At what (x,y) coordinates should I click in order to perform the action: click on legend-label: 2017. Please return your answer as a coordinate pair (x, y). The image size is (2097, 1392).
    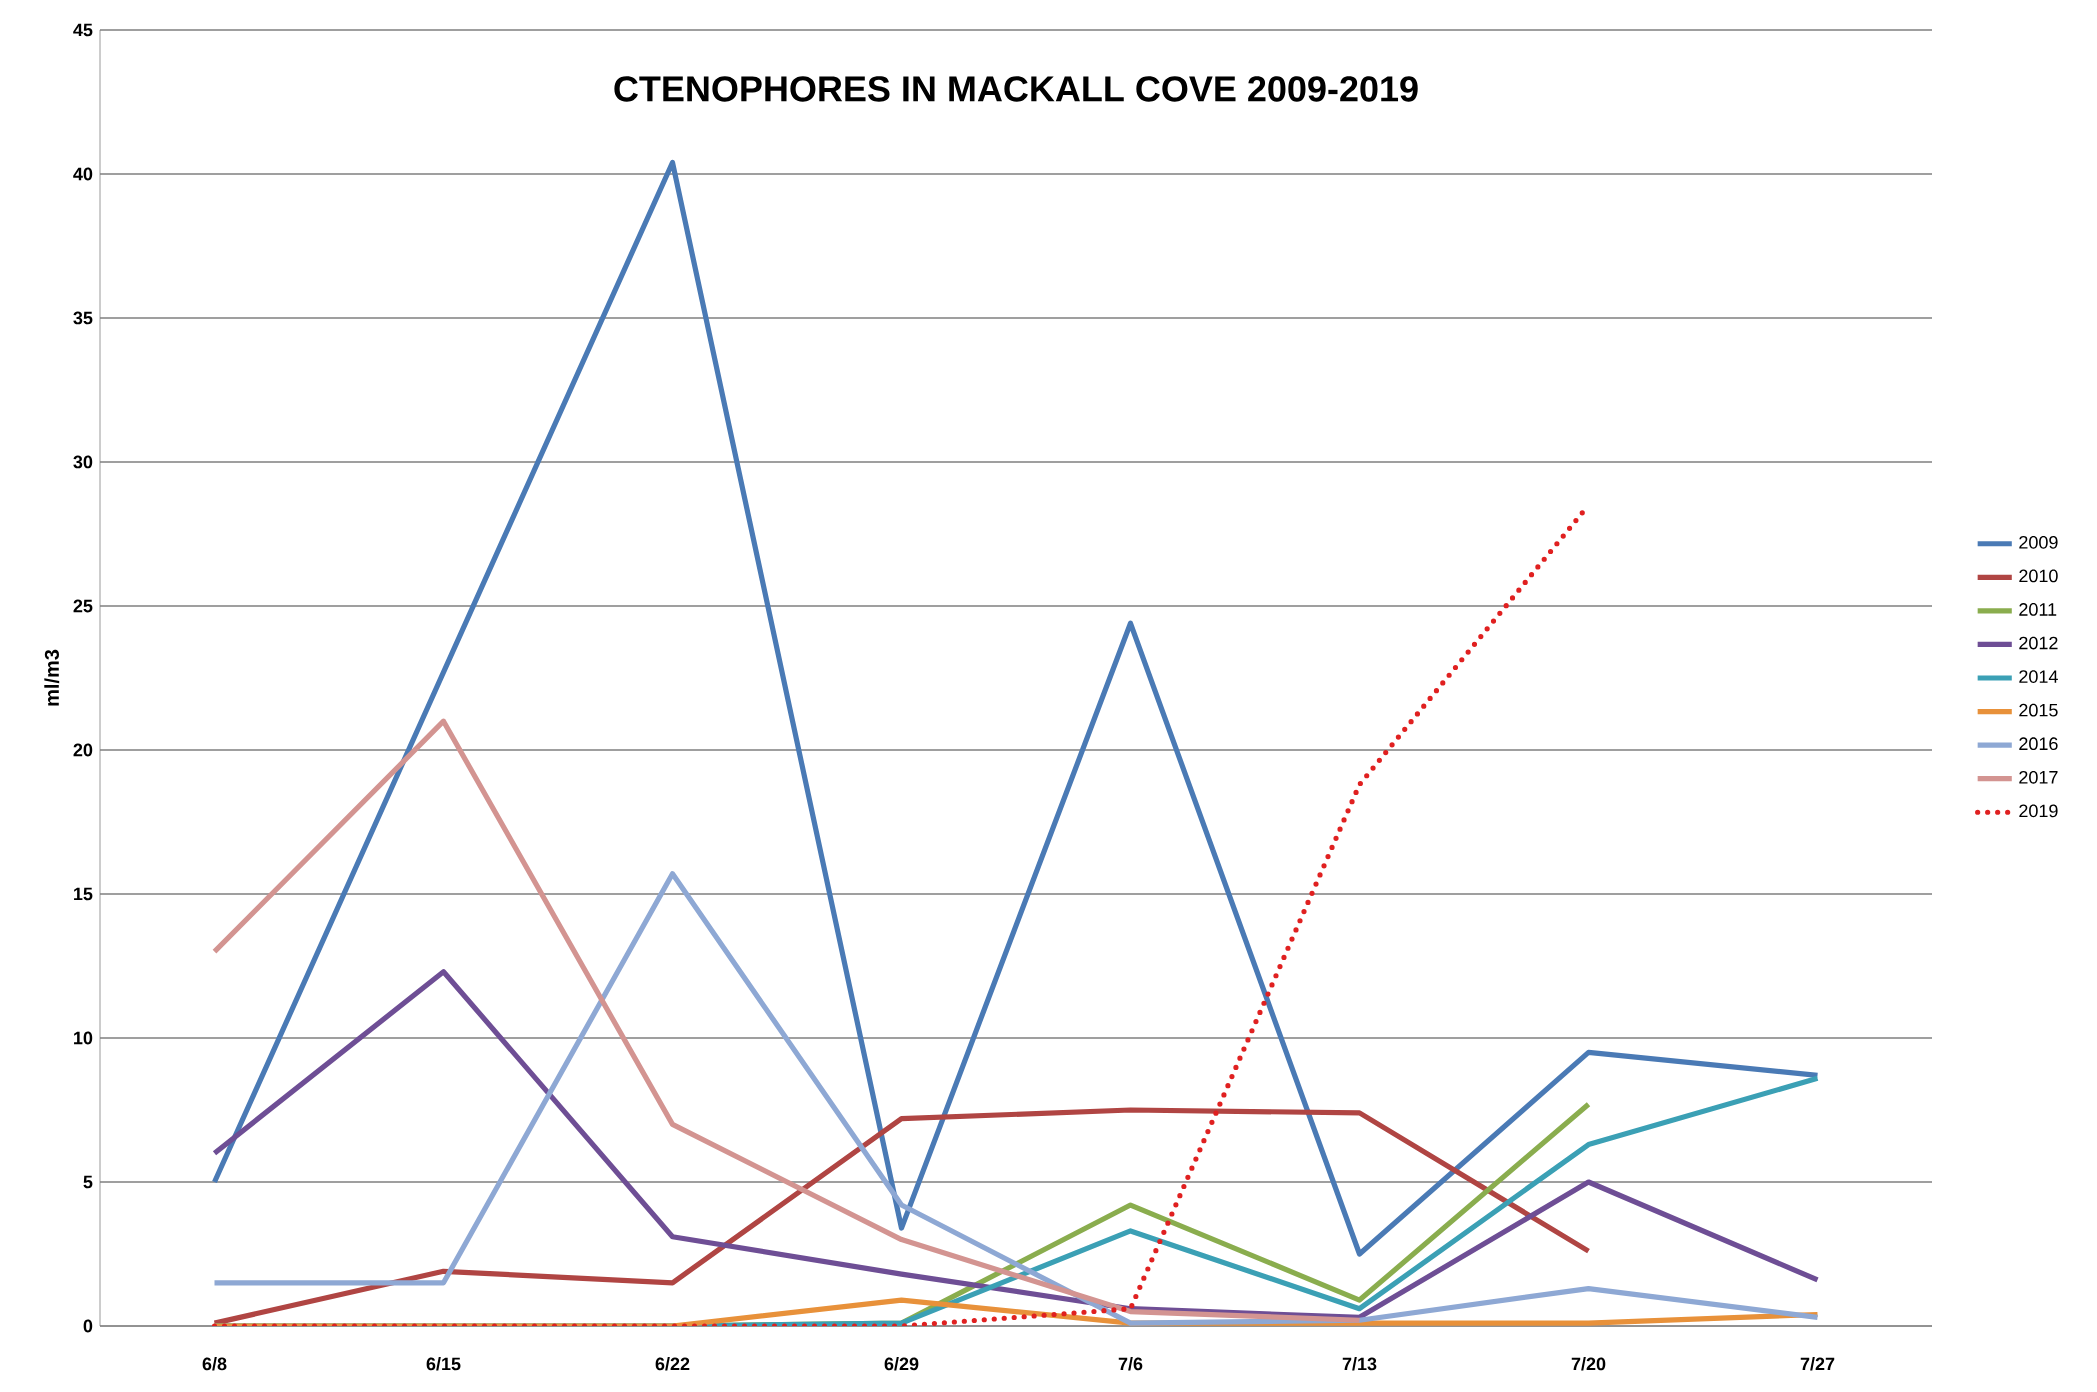
    Looking at the image, I should click on (2038, 777).